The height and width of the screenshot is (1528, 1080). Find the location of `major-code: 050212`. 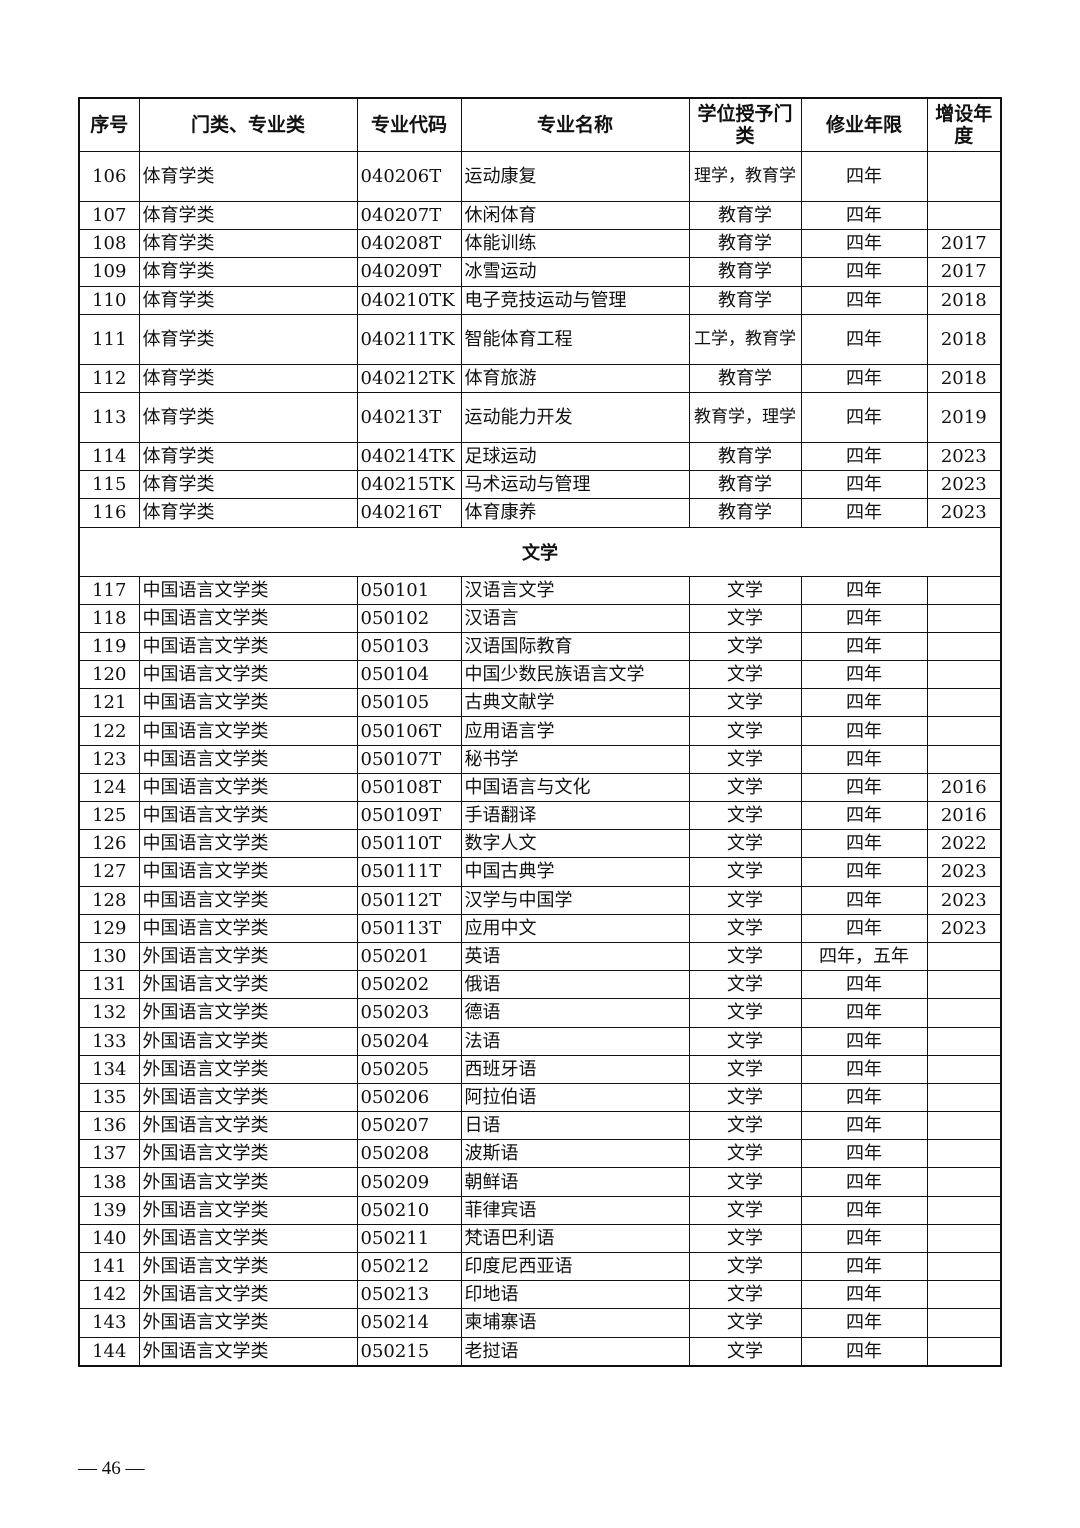

major-code: 050212 is located at coordinates (409, 1266).